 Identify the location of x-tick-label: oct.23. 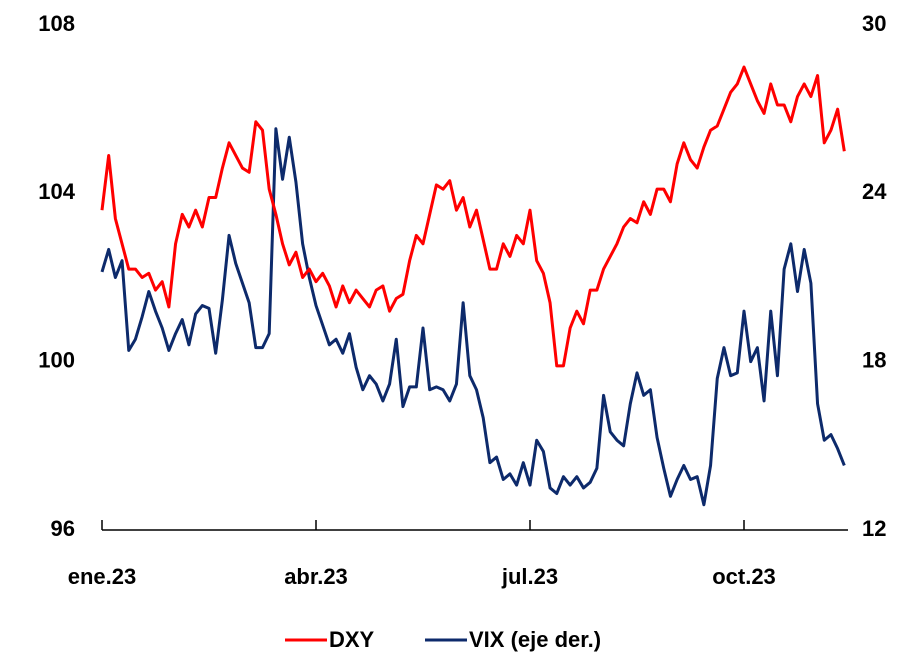
(744, 576).